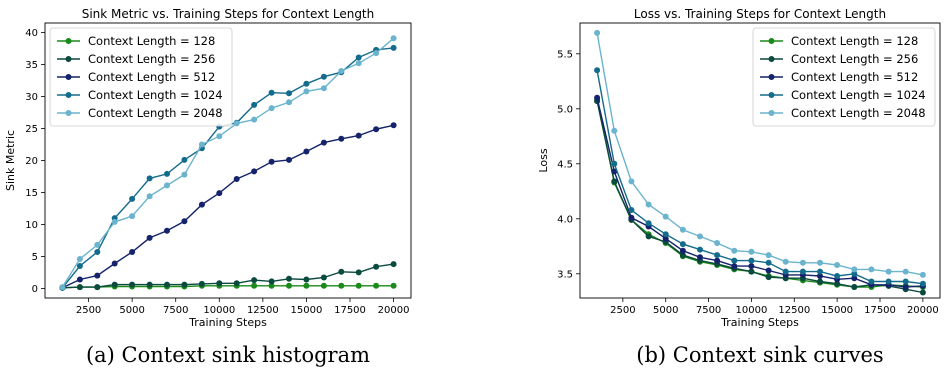  I want to click on chart-0-y-axis-label: Sink Metric, so click(10, 160).